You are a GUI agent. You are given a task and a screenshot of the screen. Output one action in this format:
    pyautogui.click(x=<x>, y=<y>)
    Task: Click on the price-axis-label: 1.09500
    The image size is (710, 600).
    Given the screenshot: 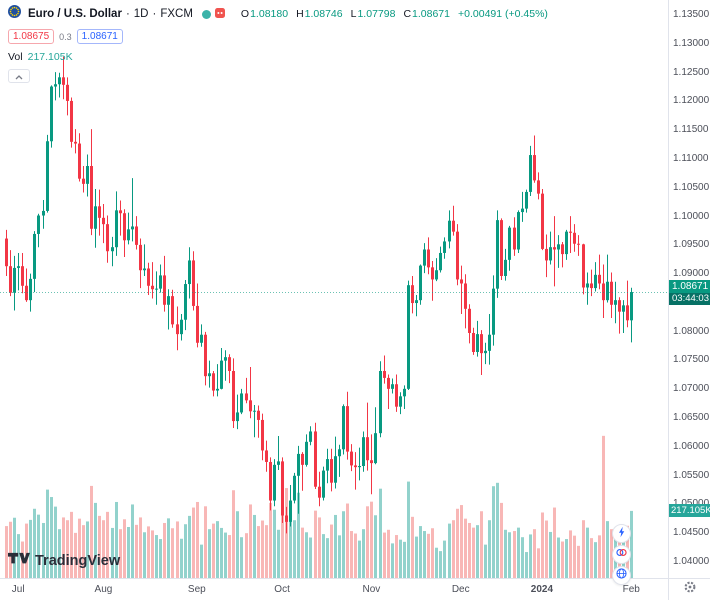 What is the action you would take?
    pyautogui.click(x=691, y=245)
    